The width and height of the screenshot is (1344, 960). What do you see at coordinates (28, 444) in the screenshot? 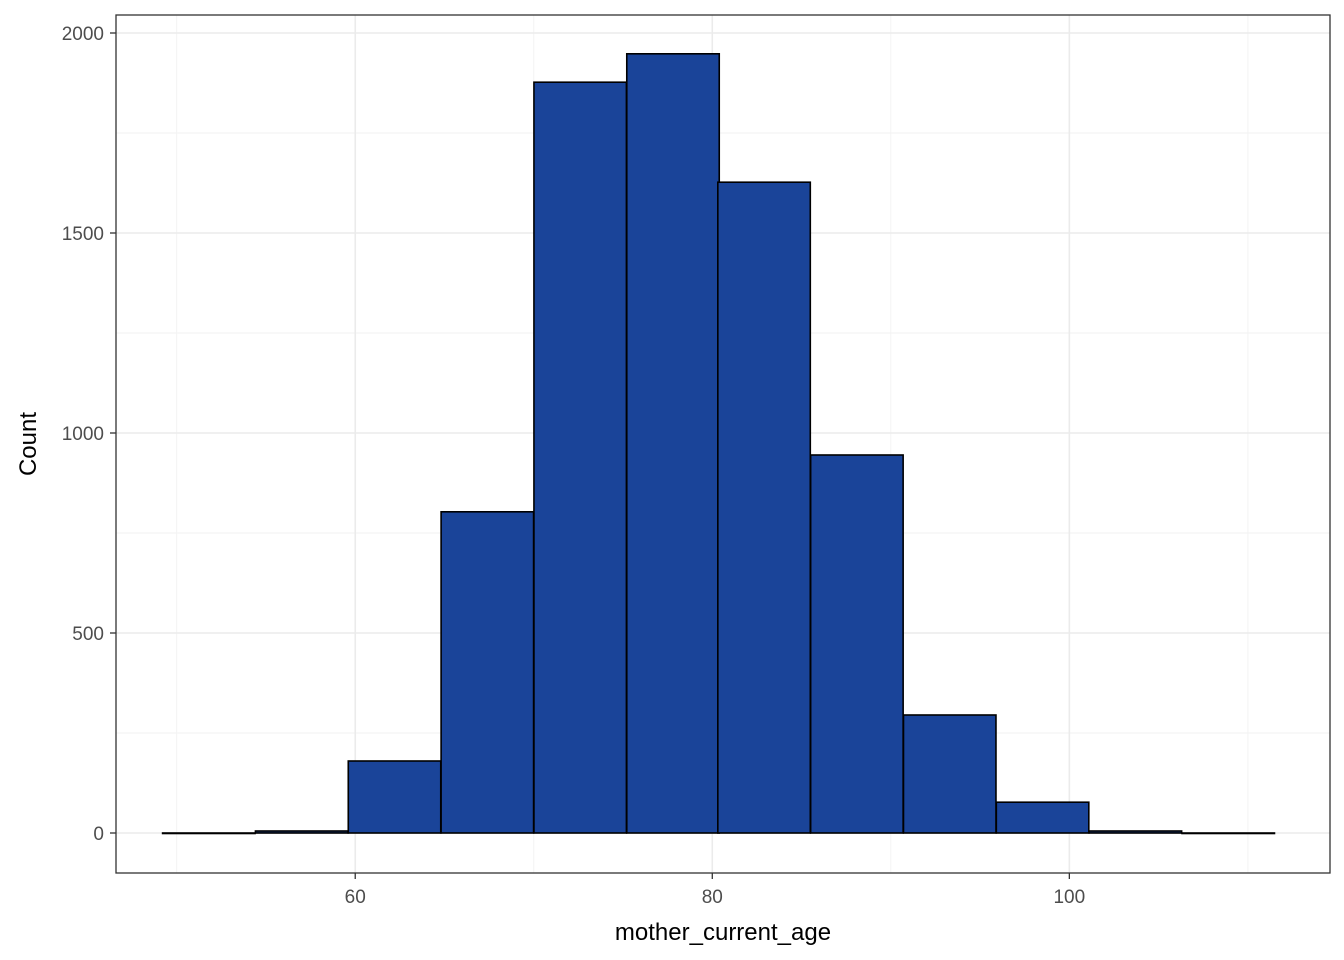
I see `y-axis-title: Count` at bounding box center [28, 444].